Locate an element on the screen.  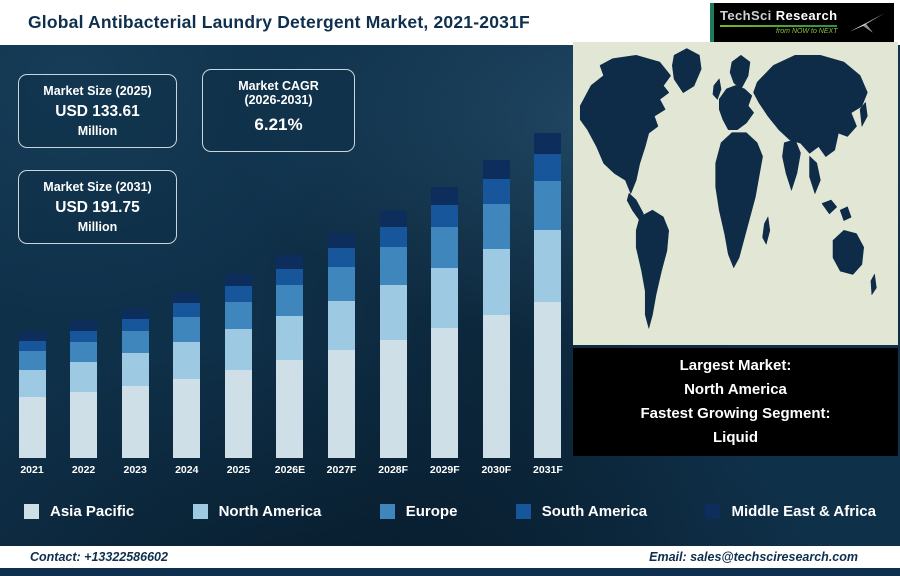
region-scandinavia is located at coordinates (740, 72).